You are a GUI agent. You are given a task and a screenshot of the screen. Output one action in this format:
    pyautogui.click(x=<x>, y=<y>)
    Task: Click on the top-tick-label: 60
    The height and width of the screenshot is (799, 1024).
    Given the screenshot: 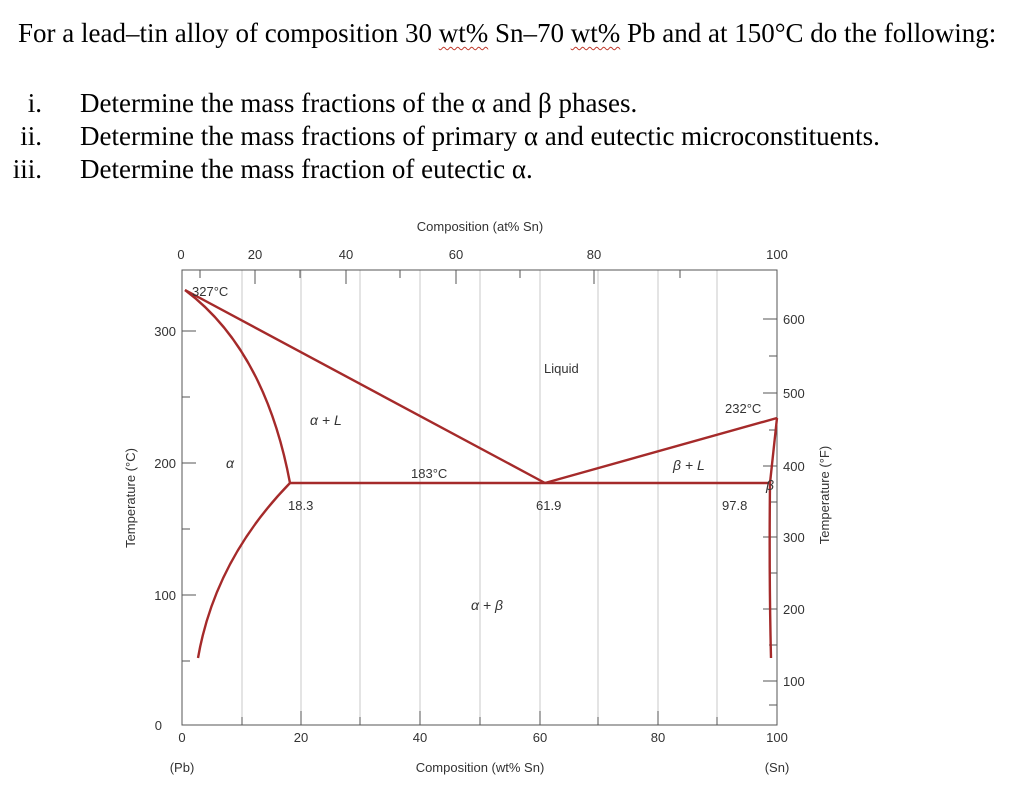 What is the action you would take?
    pyautogui.click(x=456, y=254)
    